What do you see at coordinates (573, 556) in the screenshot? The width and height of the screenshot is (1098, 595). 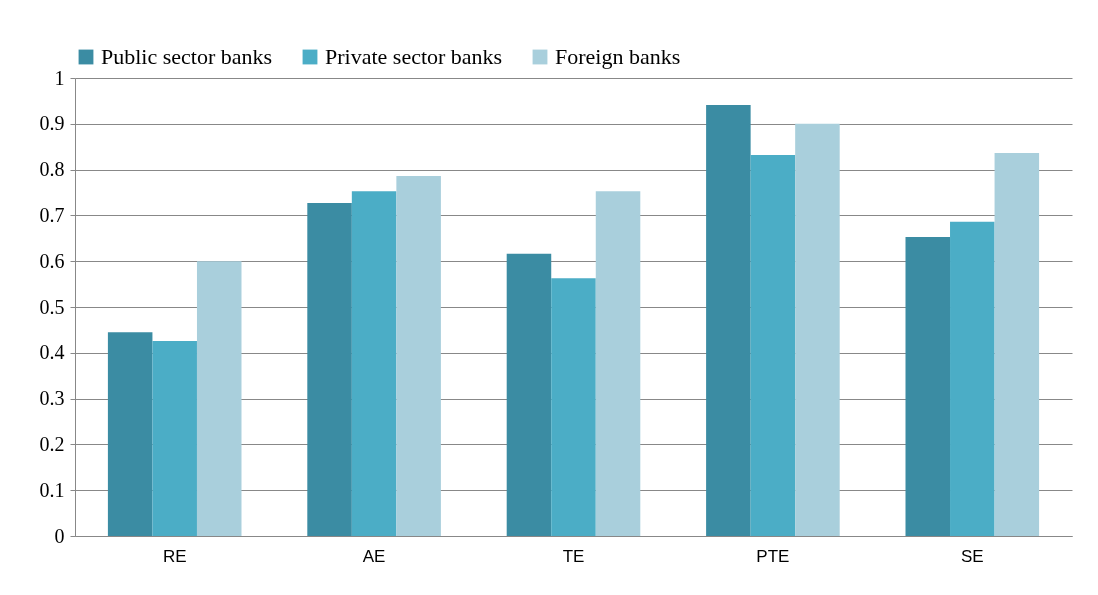 I see `x-tick-label: TE` at bounding box center [573, 556].